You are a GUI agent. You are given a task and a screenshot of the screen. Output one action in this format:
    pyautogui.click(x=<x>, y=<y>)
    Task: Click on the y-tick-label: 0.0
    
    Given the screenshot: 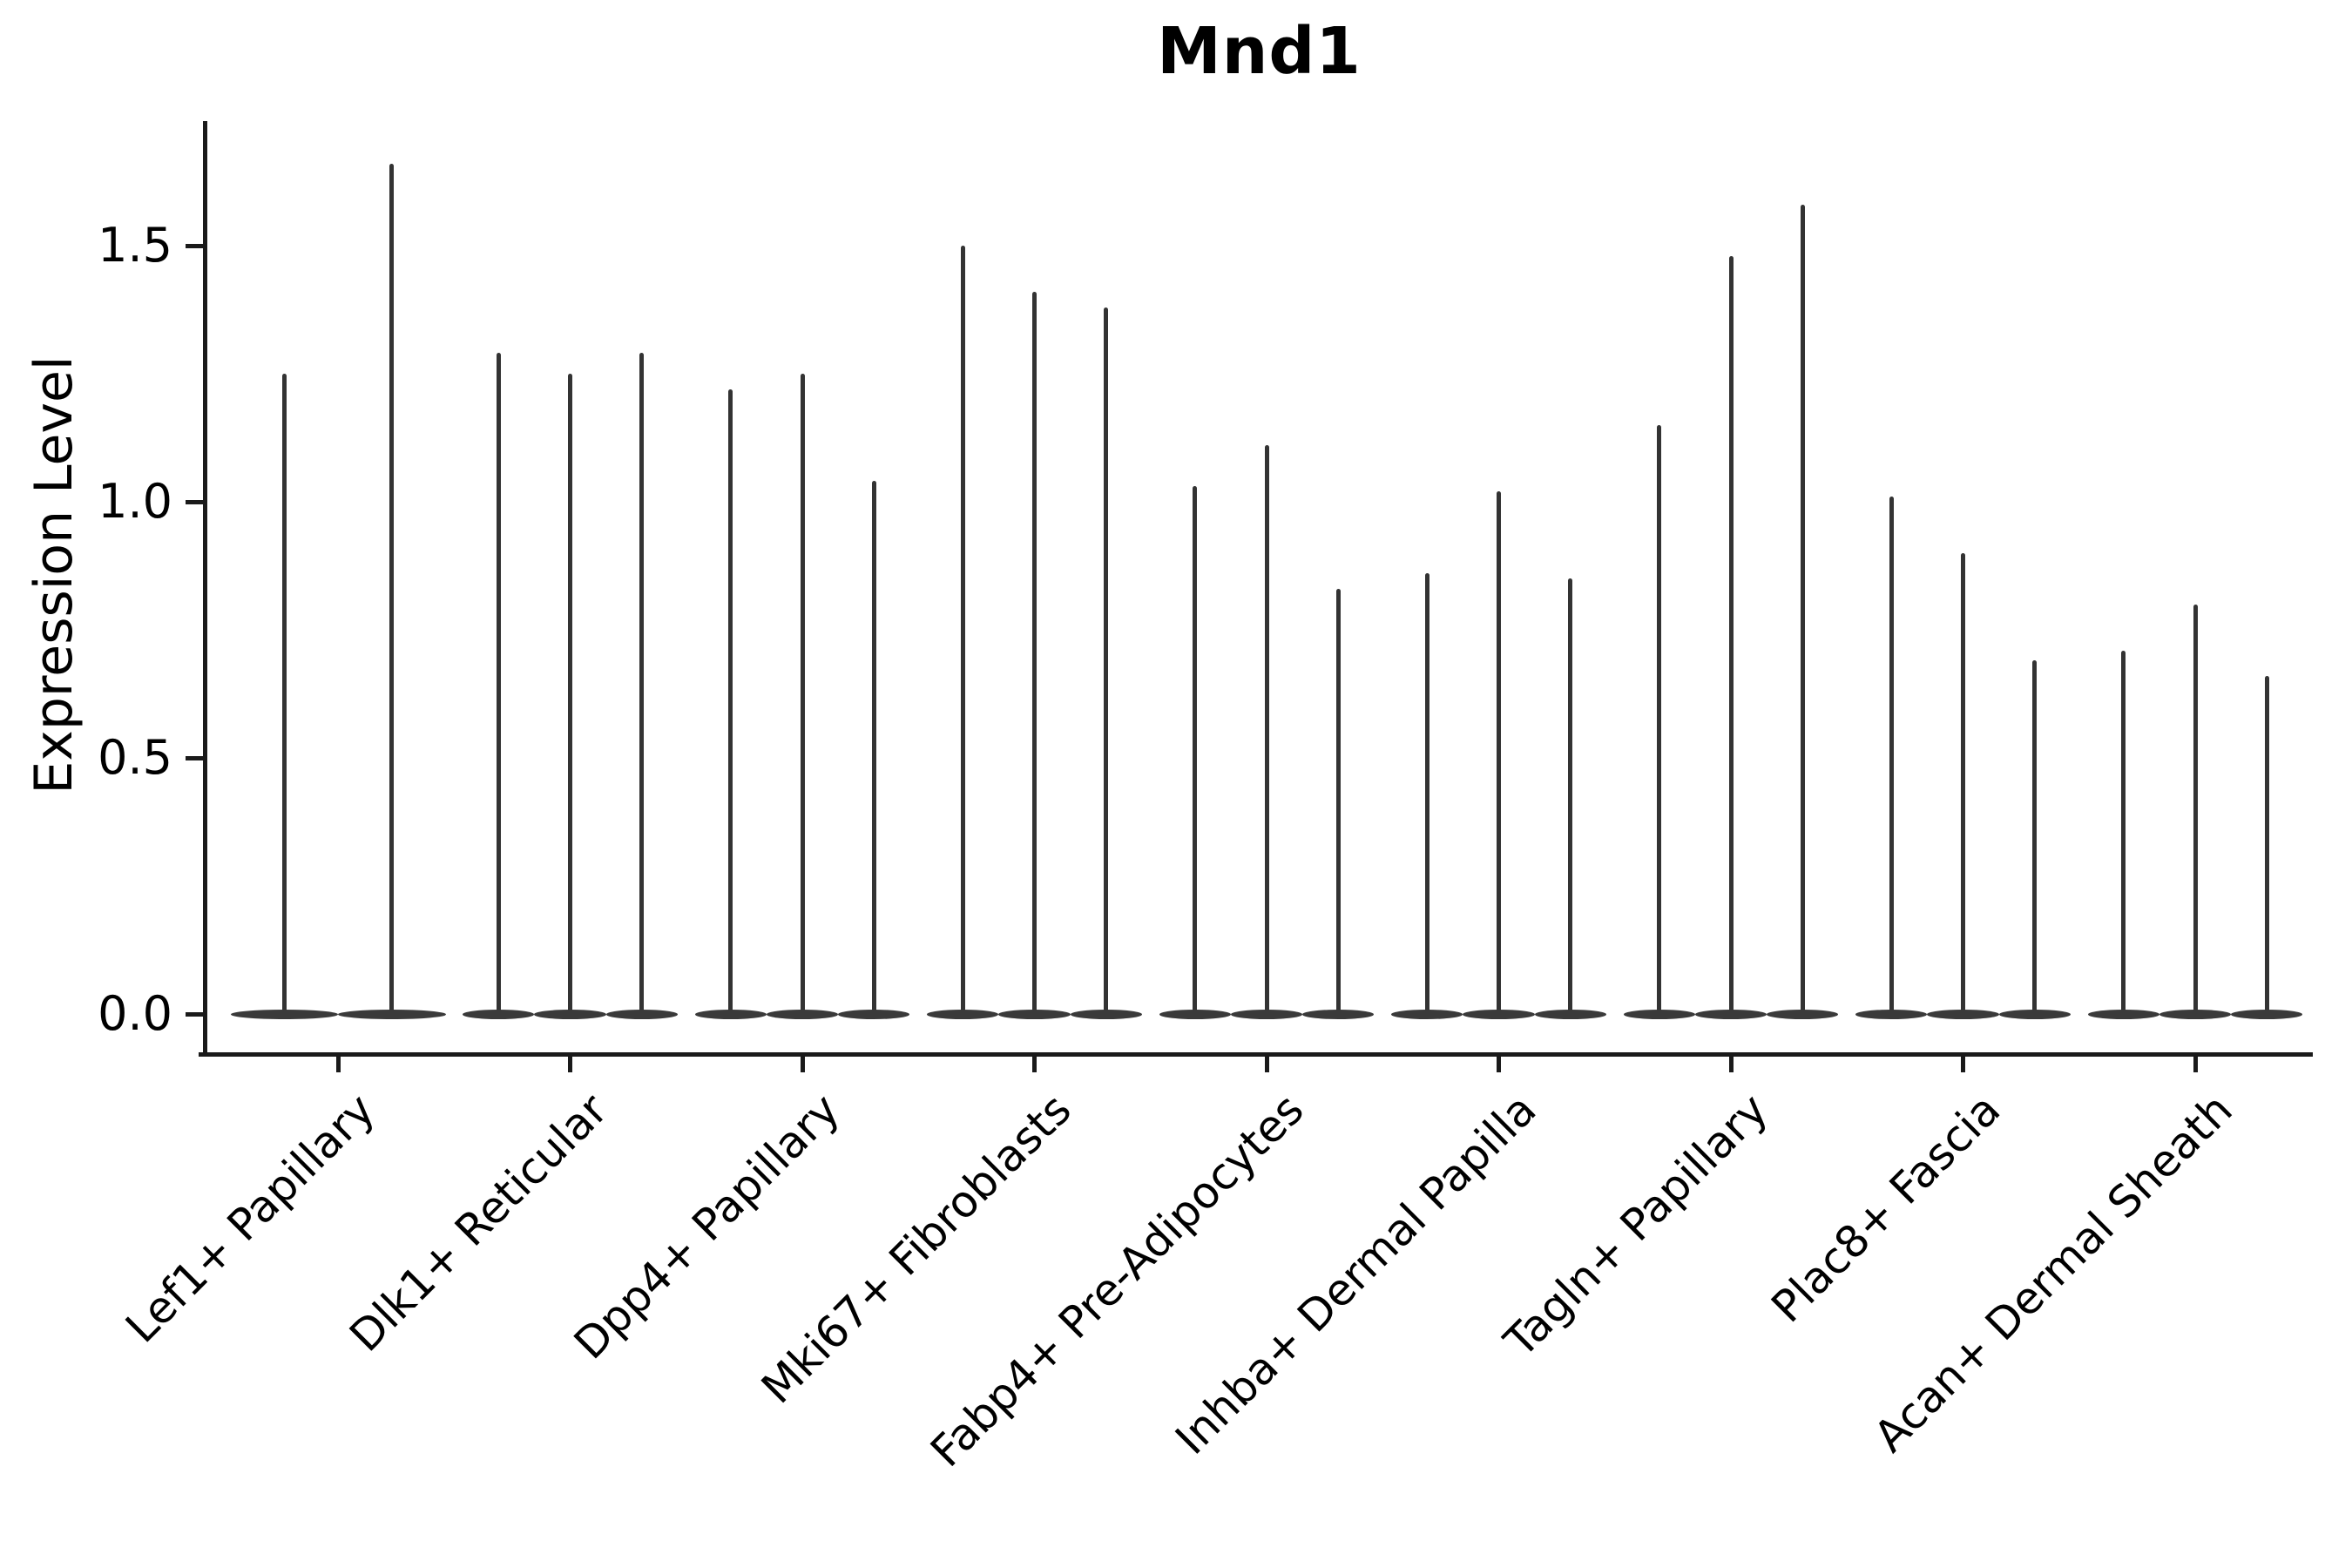 What is the action you would take?
    pyautogui.click(x=135, y=1014)
    